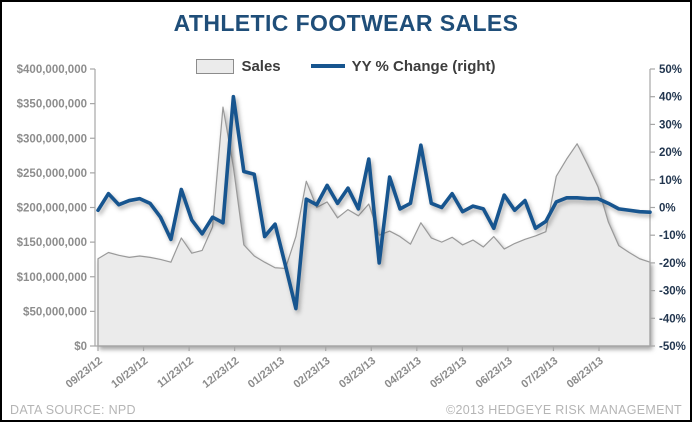  What do you see at coordinates (357, 373) in the screenshot?
I see `x-axis-label: 03/23/13` at bounding box center [357, 373].